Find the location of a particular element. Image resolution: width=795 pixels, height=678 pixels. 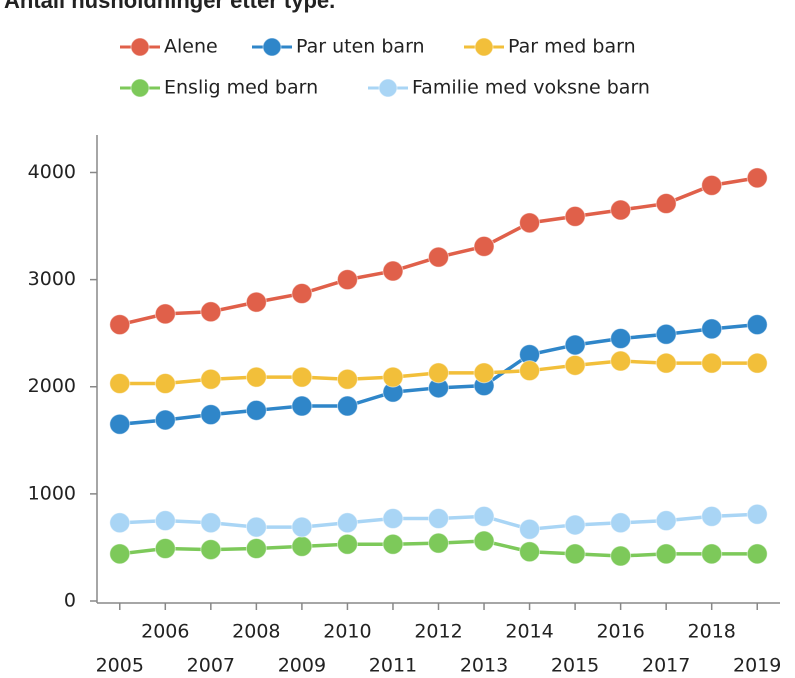

x-tick-label: 2006 is located at coordinates (165, 632).